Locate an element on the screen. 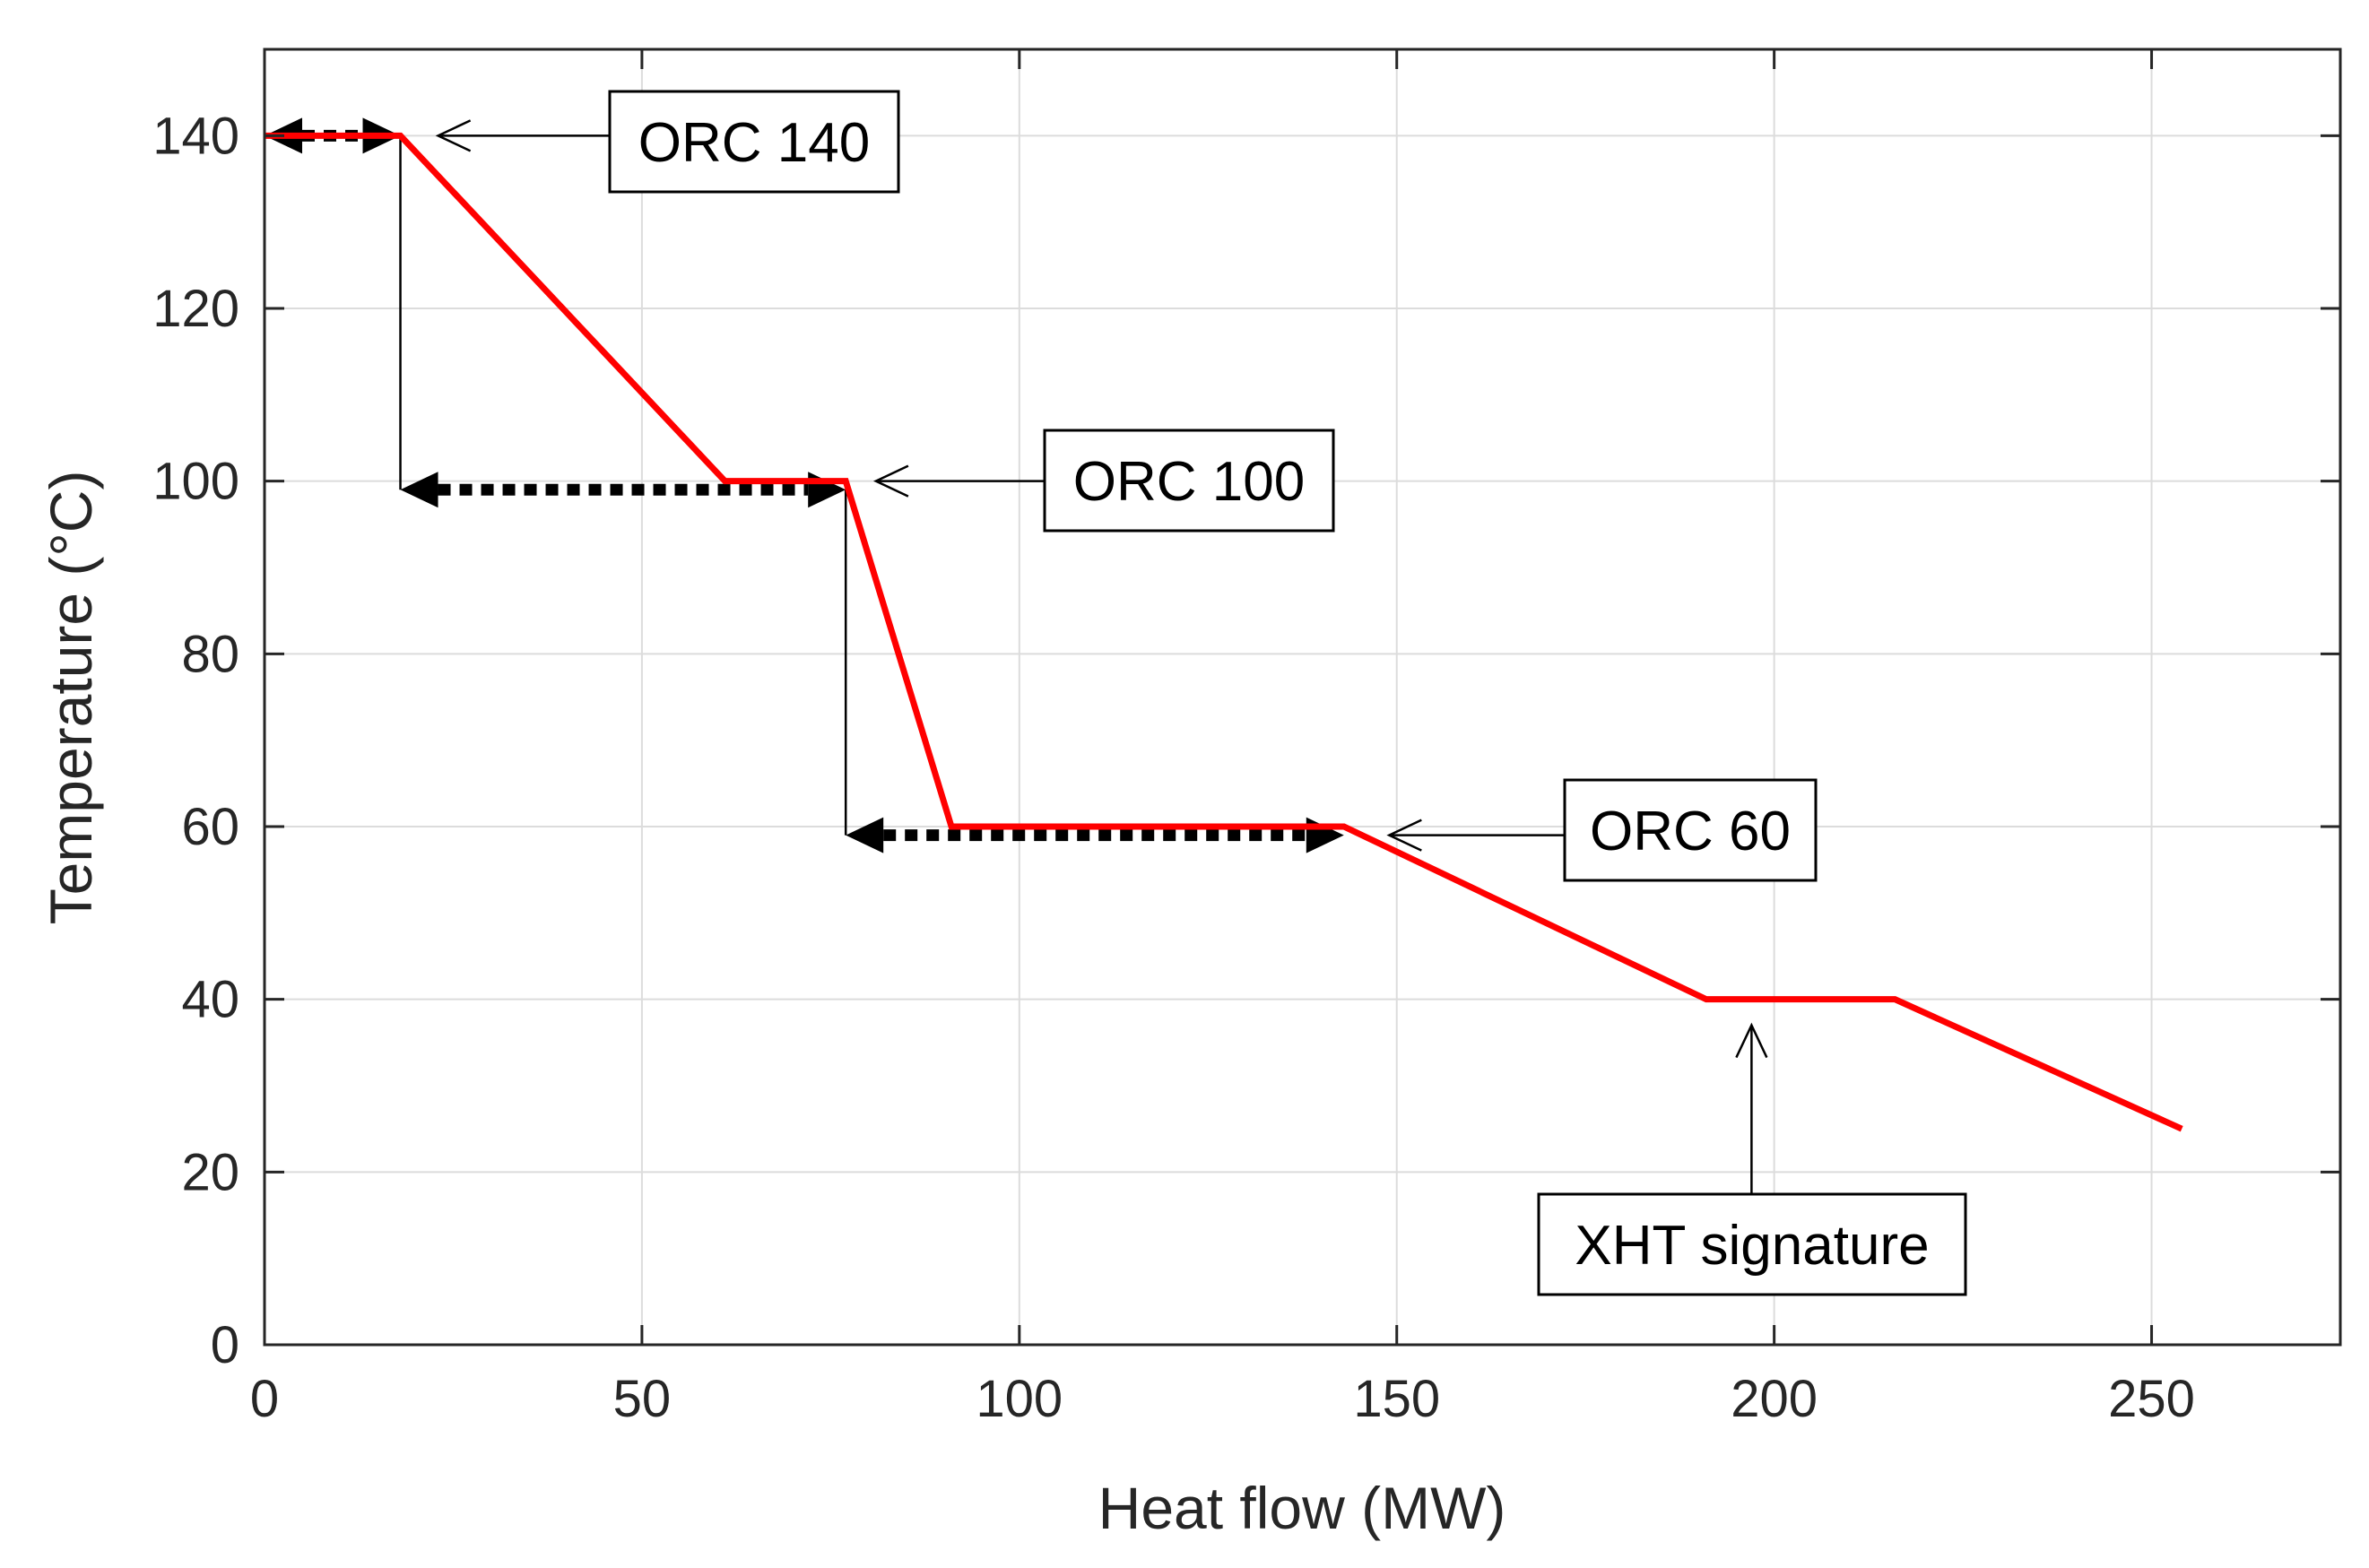 This screenshot has height=1568, width=2369. x-axis-title: Heat flow (MW) is located at coordinates (1302, 1508).